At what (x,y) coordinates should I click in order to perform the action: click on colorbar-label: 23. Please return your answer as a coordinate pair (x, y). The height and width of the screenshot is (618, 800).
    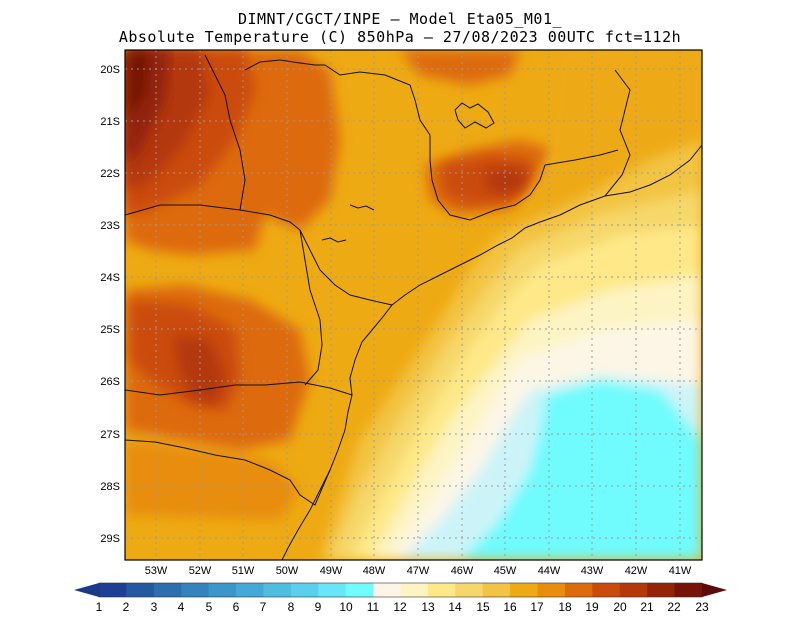
    Looking at the image, I should click on (702, 607).